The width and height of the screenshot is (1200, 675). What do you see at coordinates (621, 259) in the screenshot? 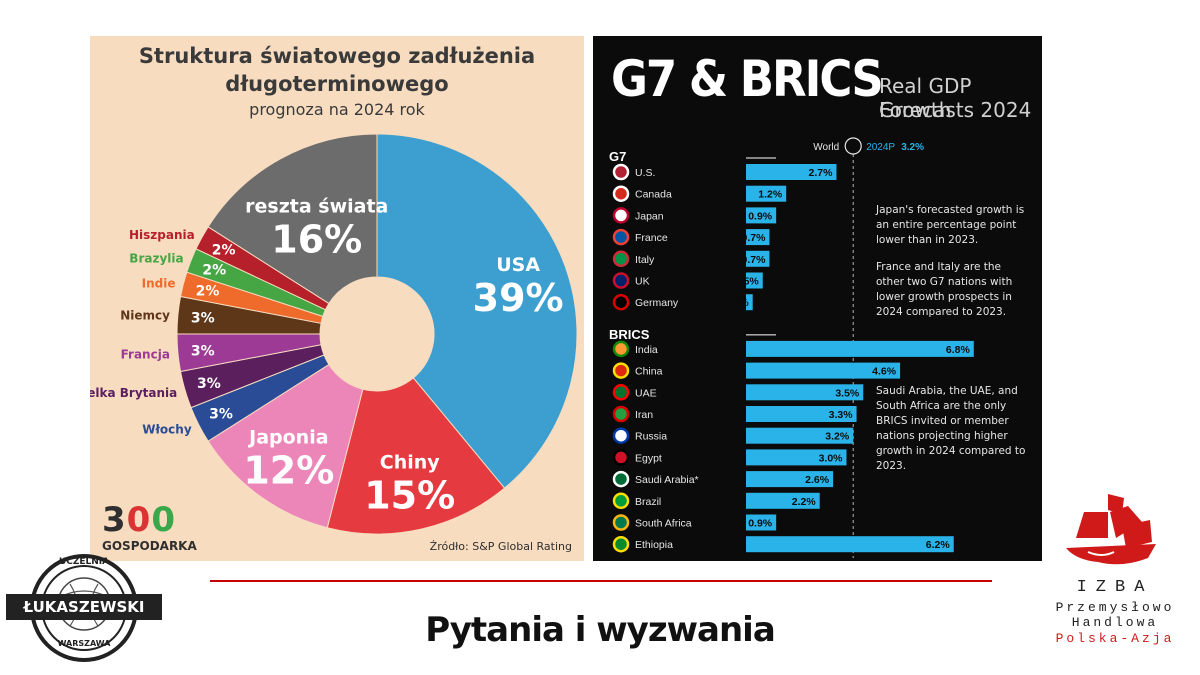
I see `flag-italy-icon` at bounding box center [621, 259].